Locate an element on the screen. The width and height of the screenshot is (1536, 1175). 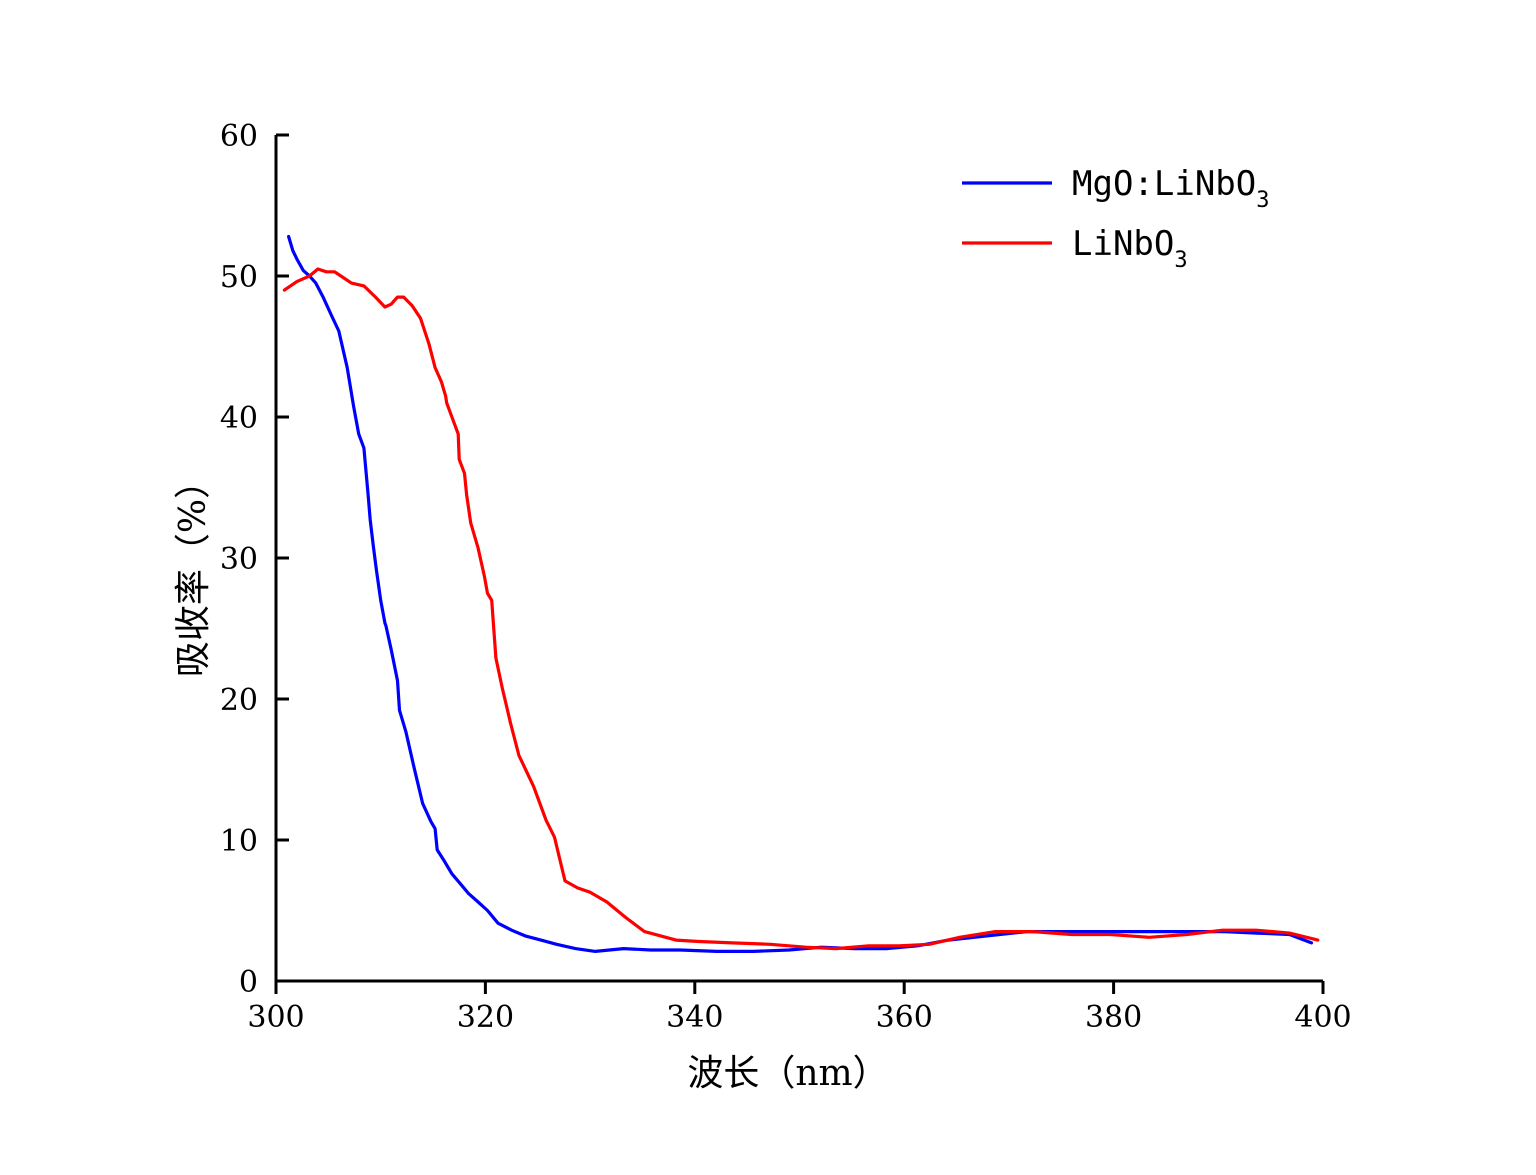
y-ticks: 0 10 20 30 40 50 60 is located at coordinates (254, 559).